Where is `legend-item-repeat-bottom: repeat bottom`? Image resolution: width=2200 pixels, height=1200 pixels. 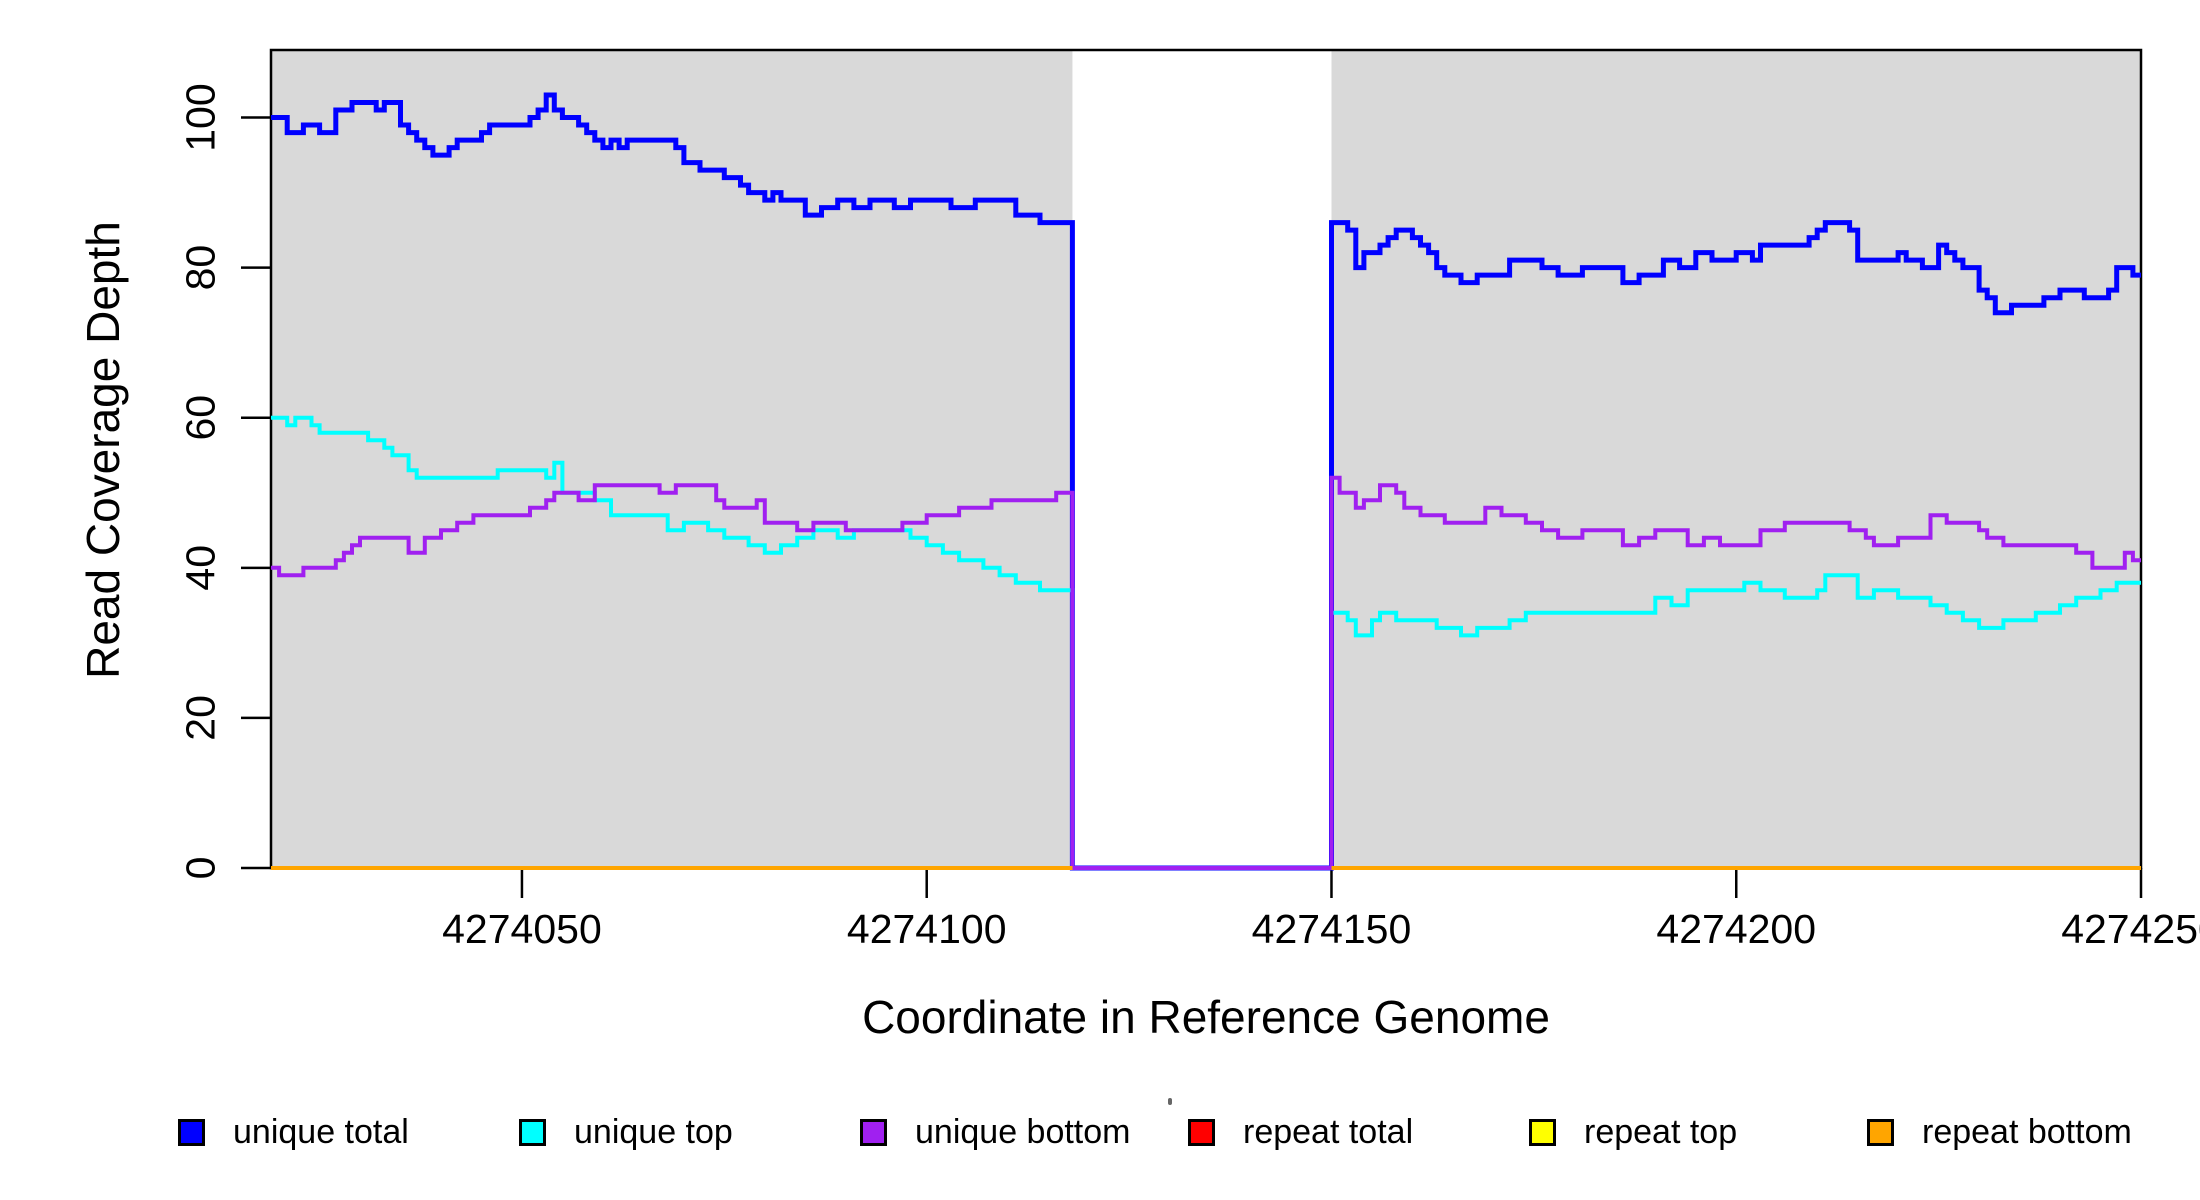 legend-item-repeat-bottom: repeat bottom is located at coordinates (1999, 1132).